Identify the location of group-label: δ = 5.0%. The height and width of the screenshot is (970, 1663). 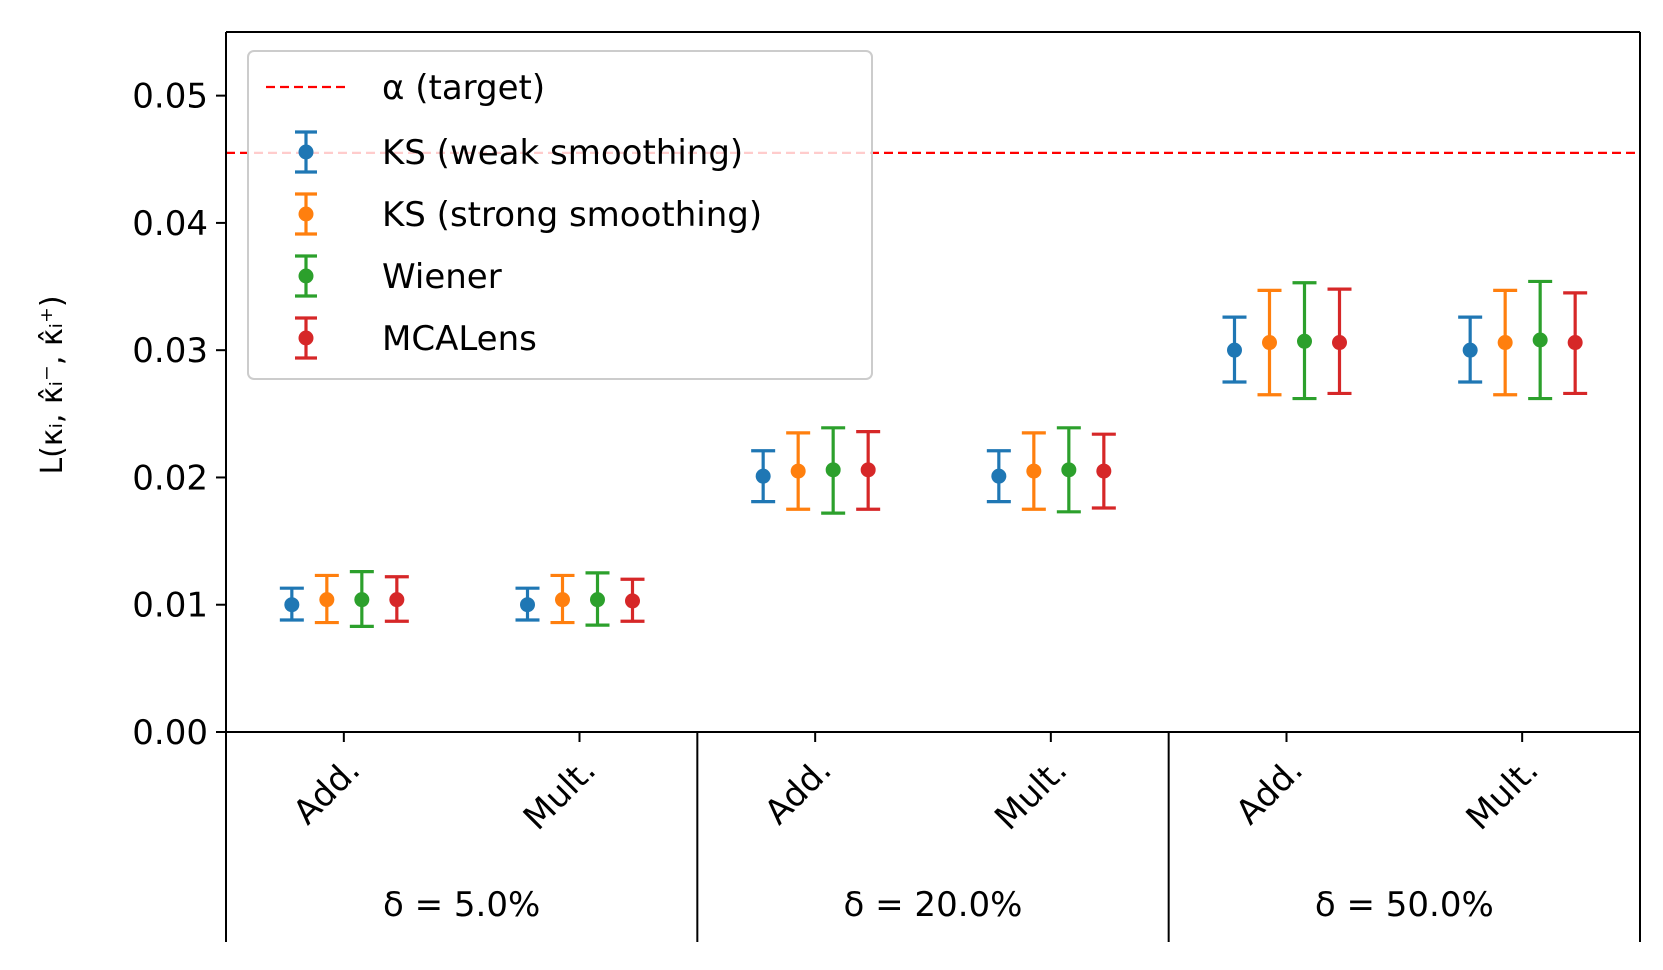
(461, 905).